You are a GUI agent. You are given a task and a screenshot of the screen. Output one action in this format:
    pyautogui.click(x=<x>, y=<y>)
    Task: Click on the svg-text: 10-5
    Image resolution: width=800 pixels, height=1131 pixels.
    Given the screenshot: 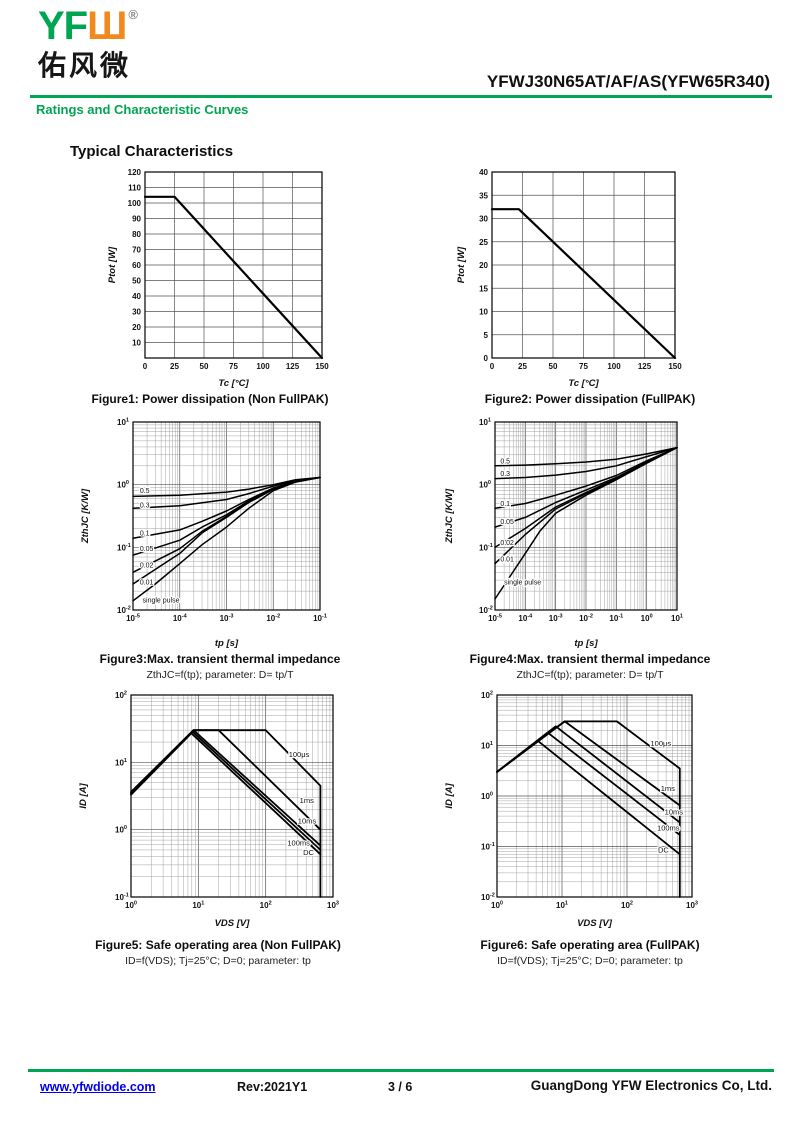 What is the action you would take?
    pyautogui.click(x=133, y=619)
    